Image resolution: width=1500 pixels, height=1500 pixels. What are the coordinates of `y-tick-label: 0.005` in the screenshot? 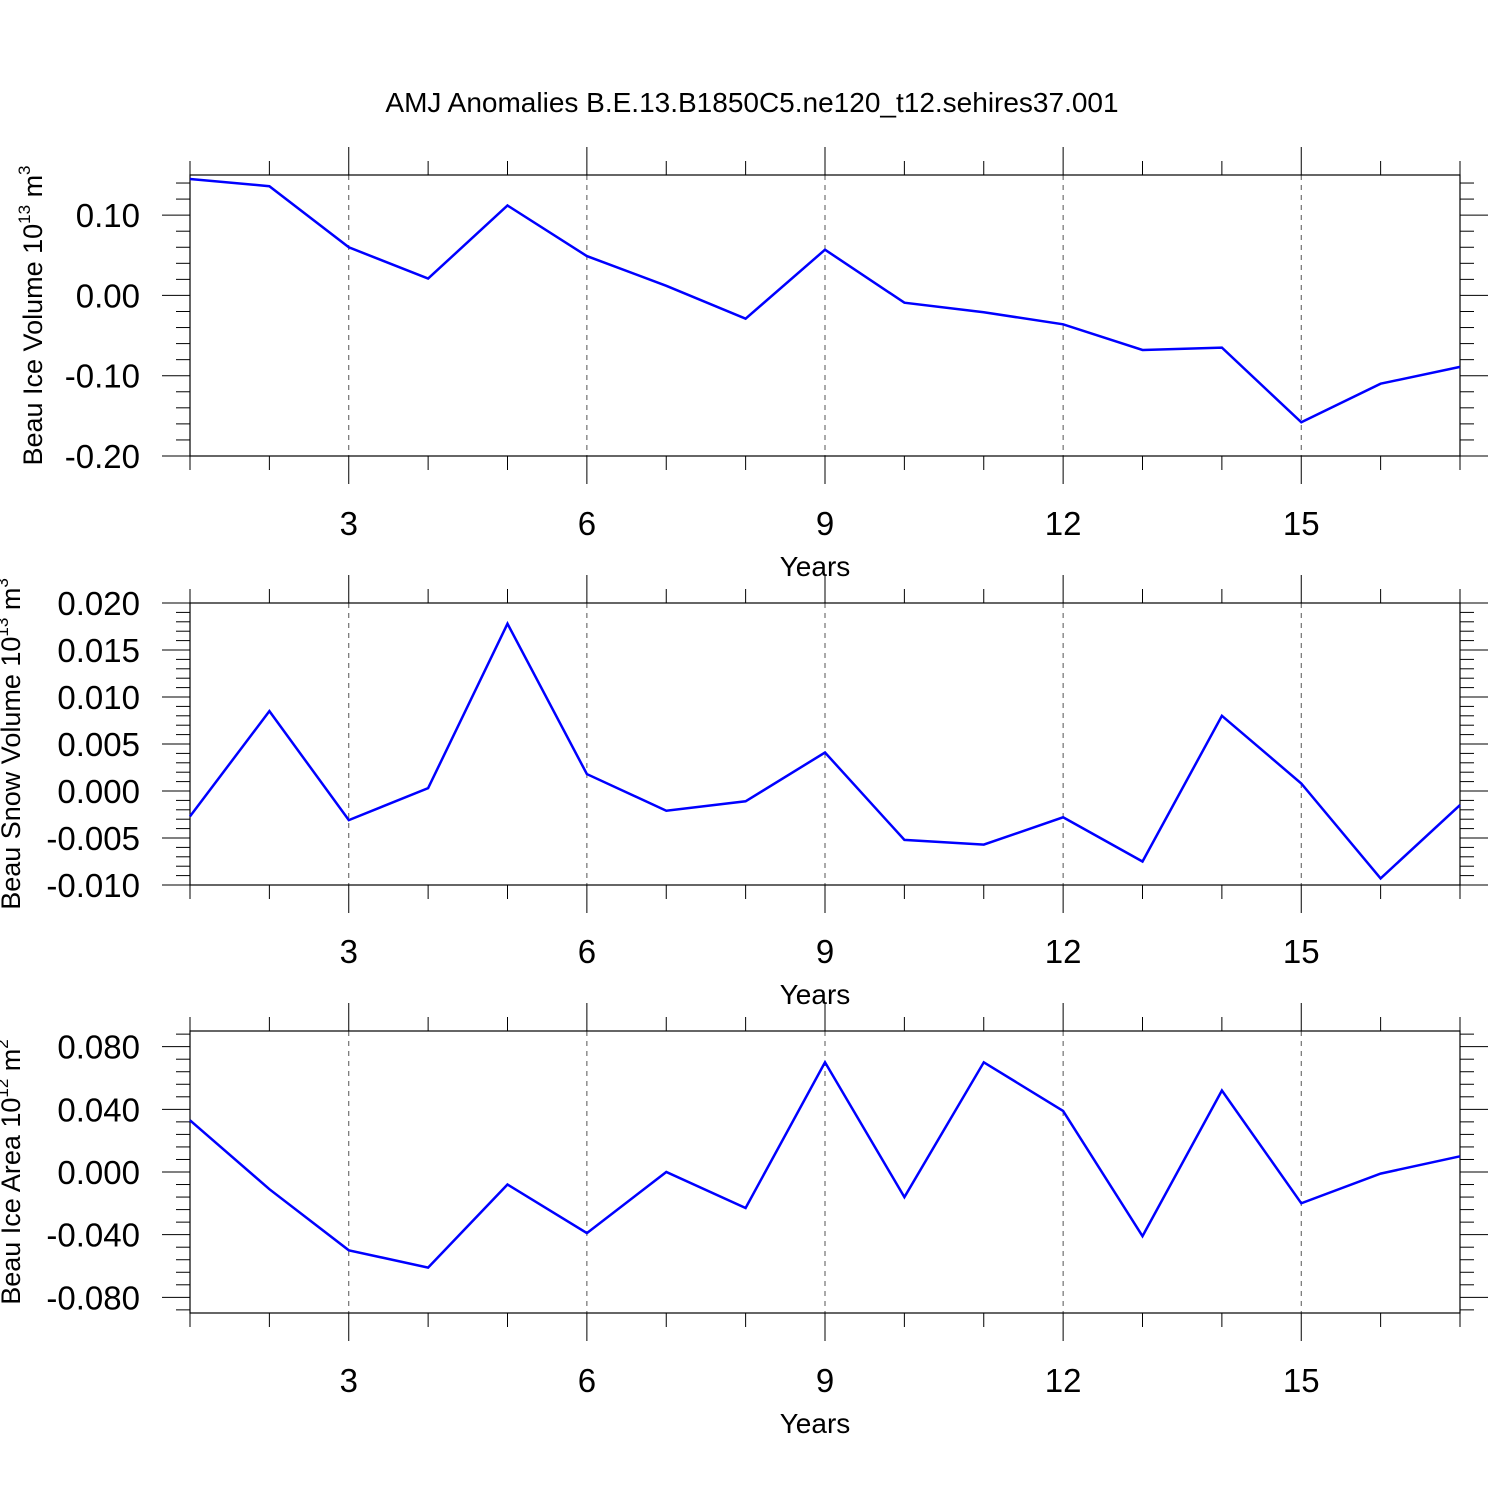 It's located at (98, 744).